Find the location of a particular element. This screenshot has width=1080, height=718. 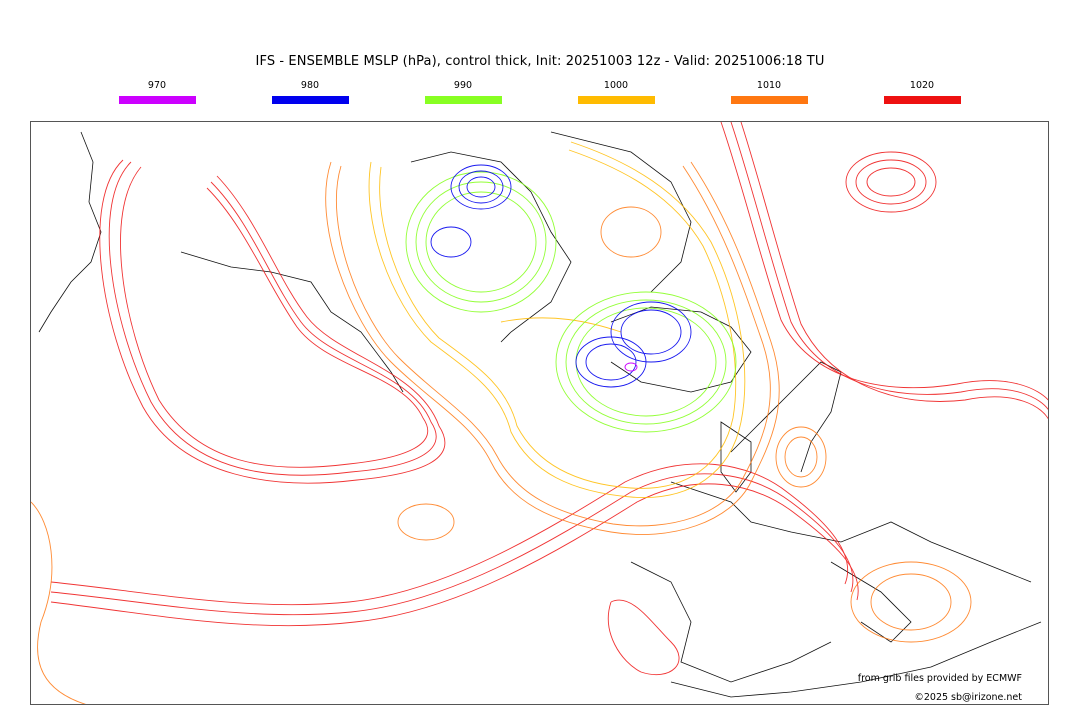

legend-label: 1000 is located at coordinates (616, 85).